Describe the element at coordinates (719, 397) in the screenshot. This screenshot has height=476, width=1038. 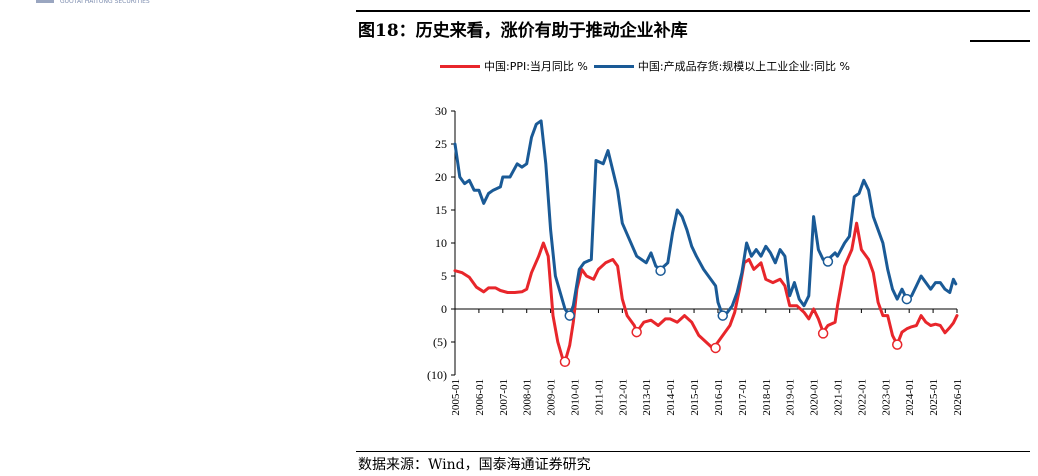
I see `x-tick-label: 2016-01` at that location.